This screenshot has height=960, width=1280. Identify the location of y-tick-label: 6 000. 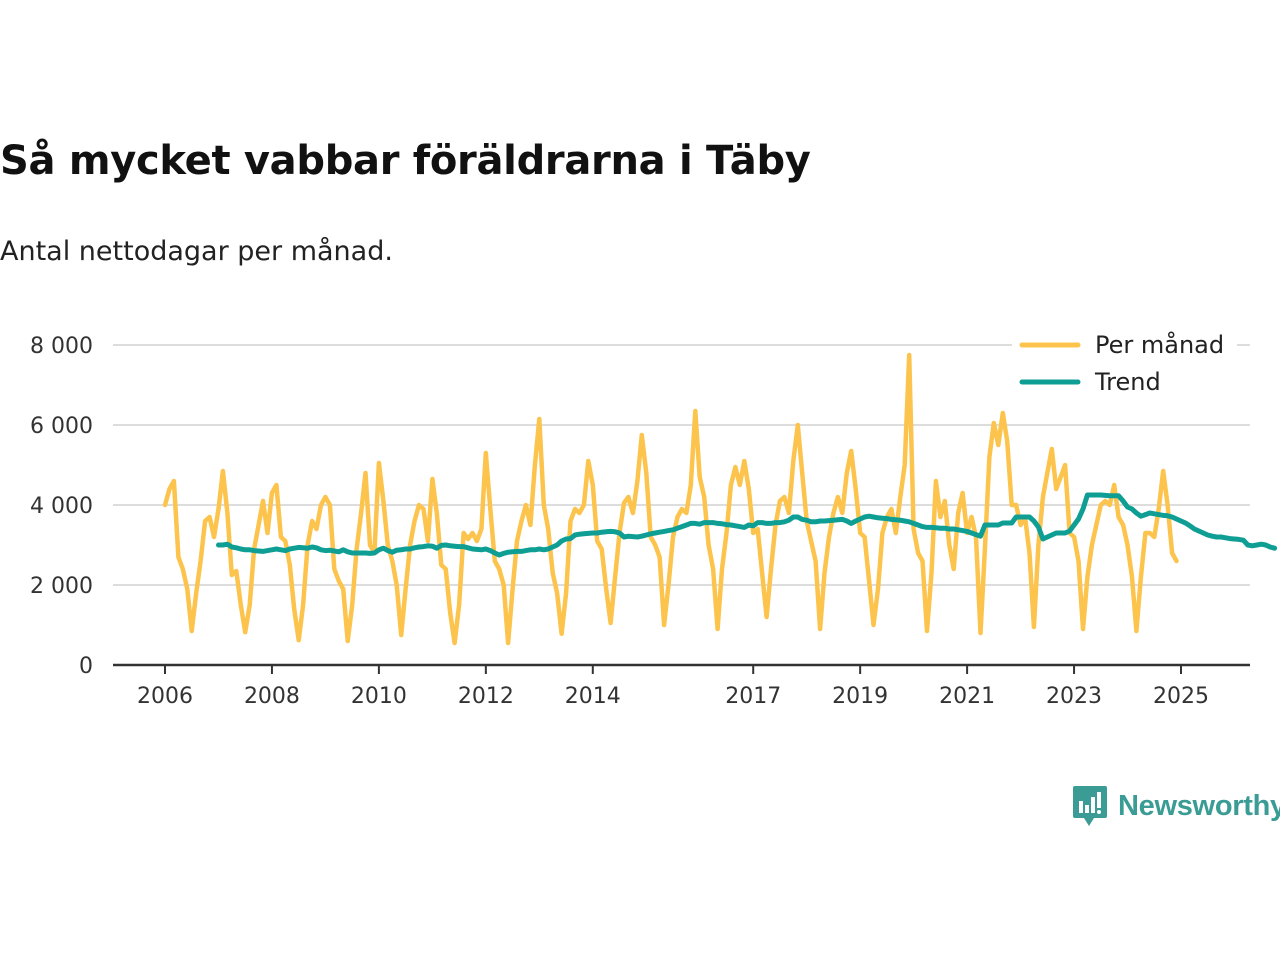
(61, 426).